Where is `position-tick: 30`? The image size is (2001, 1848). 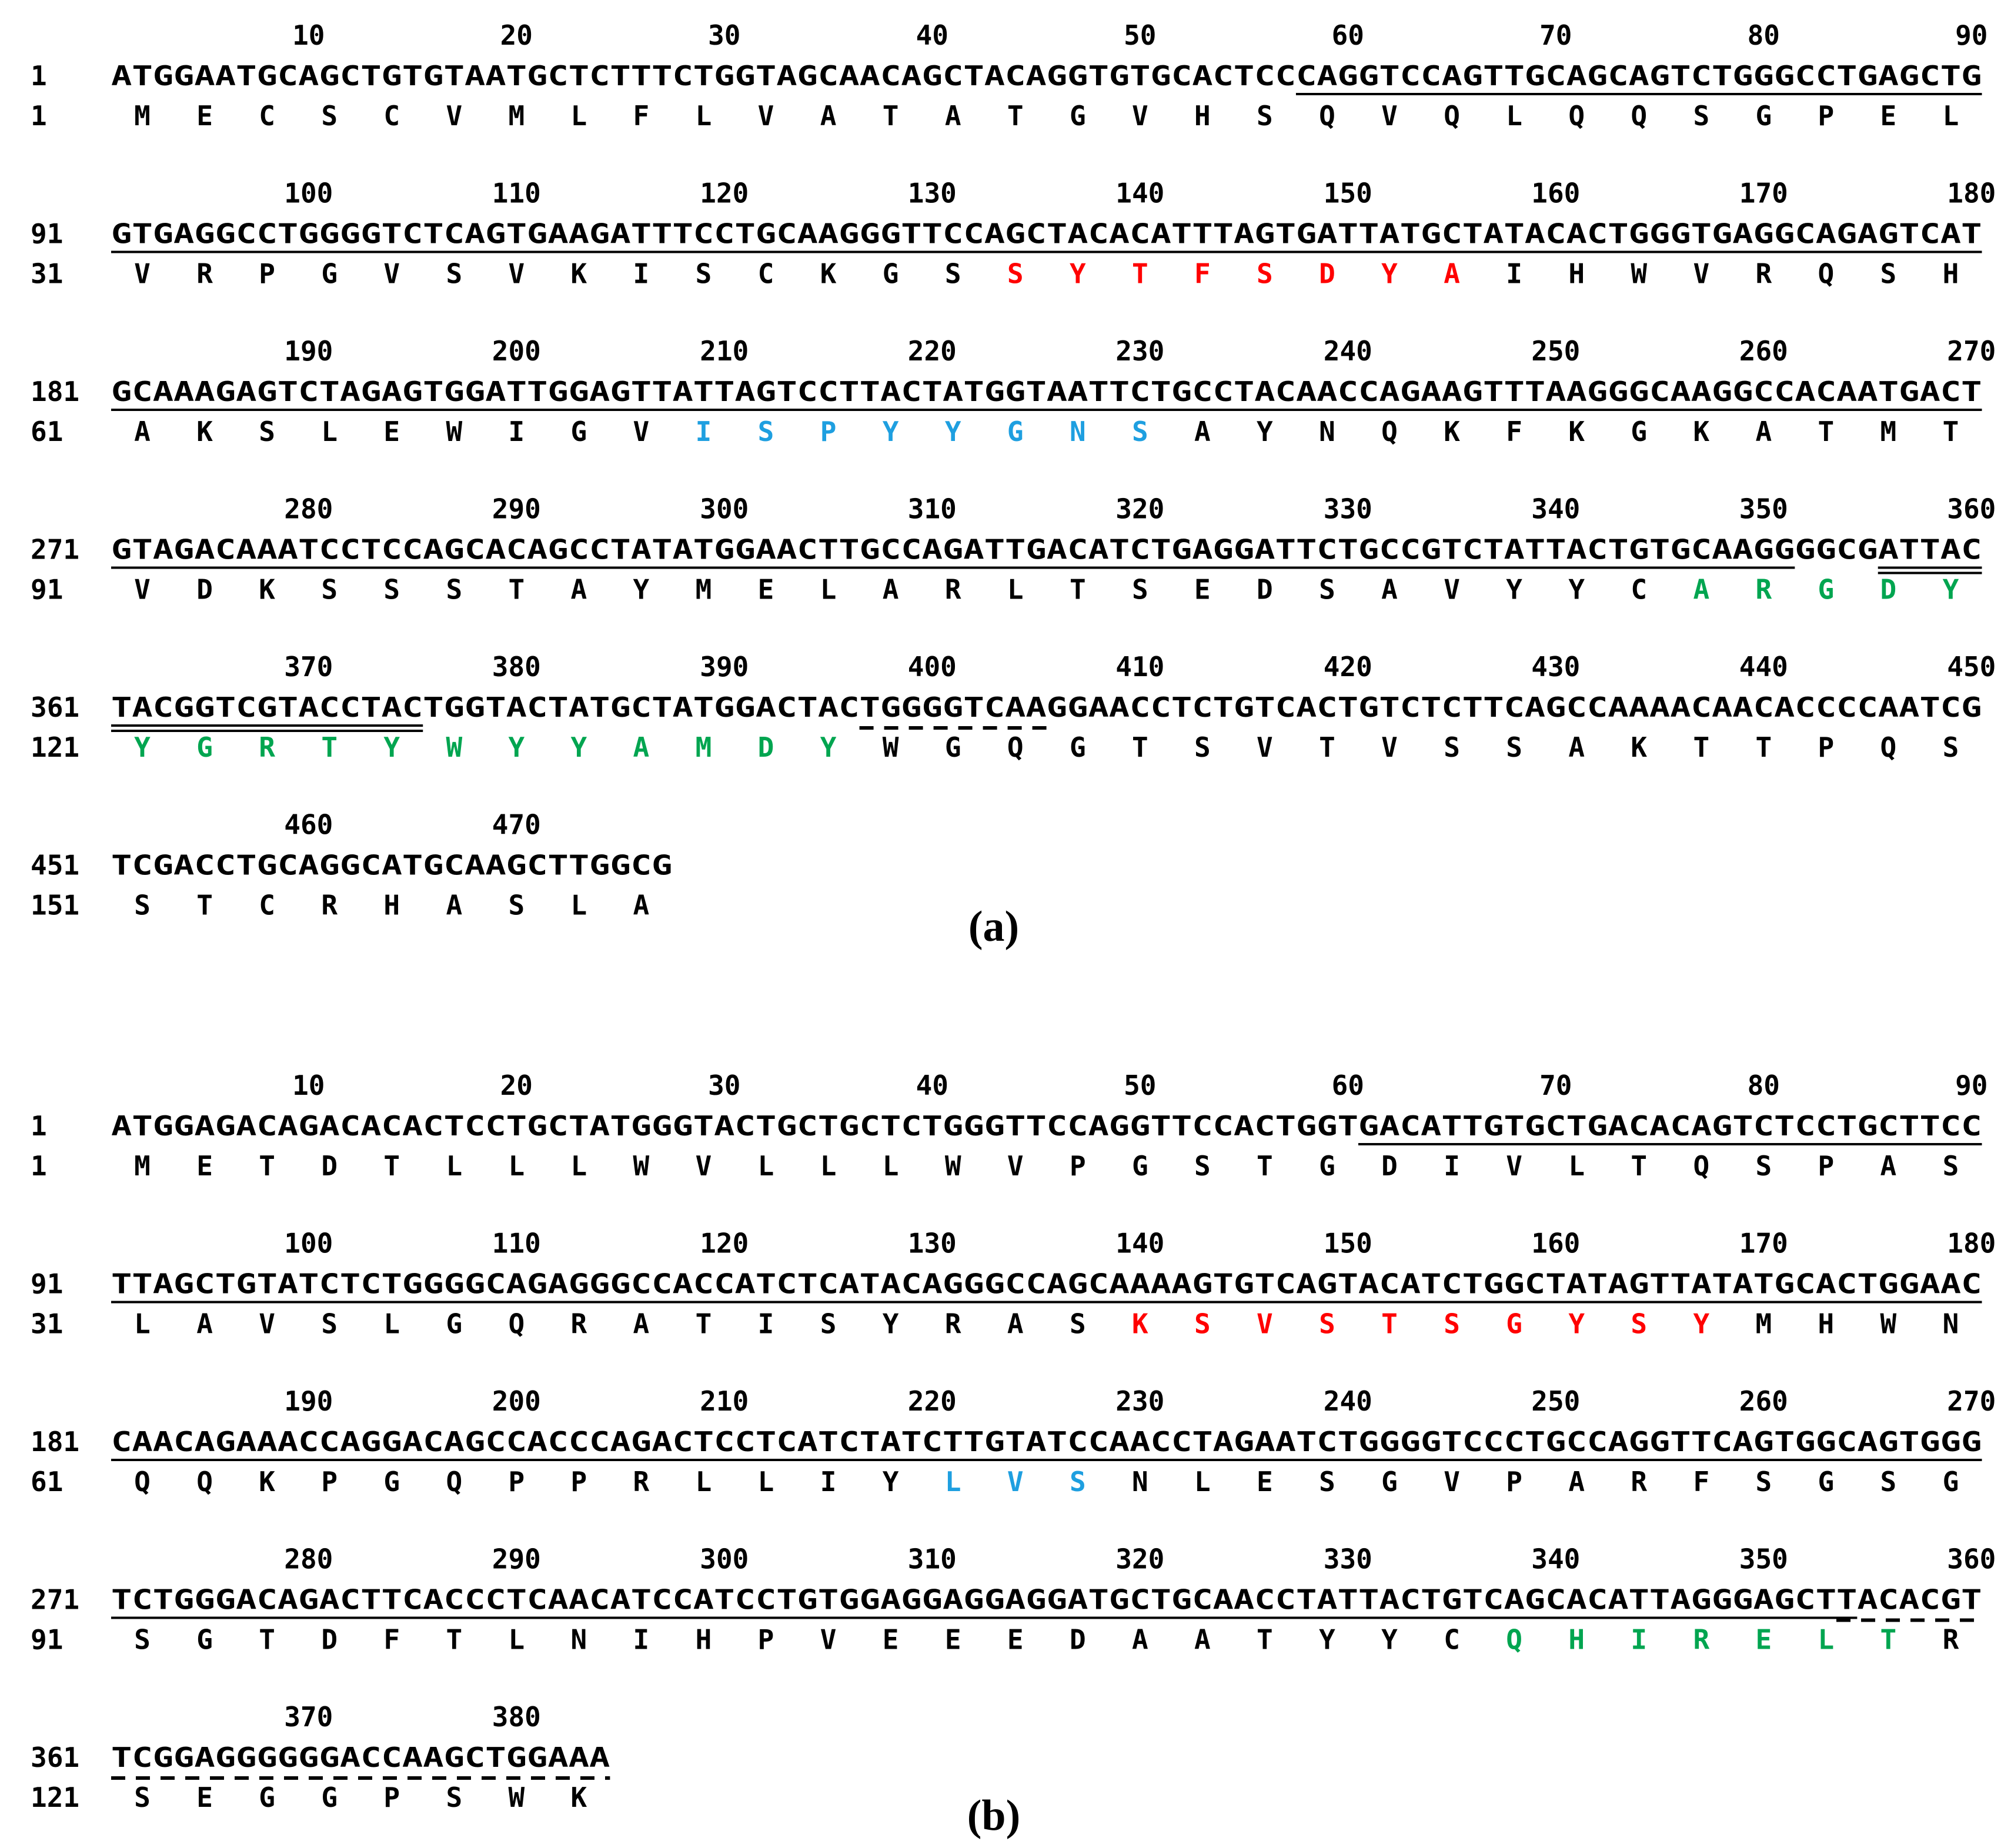 position-tick: 30 is located at coordinates (724, 35).